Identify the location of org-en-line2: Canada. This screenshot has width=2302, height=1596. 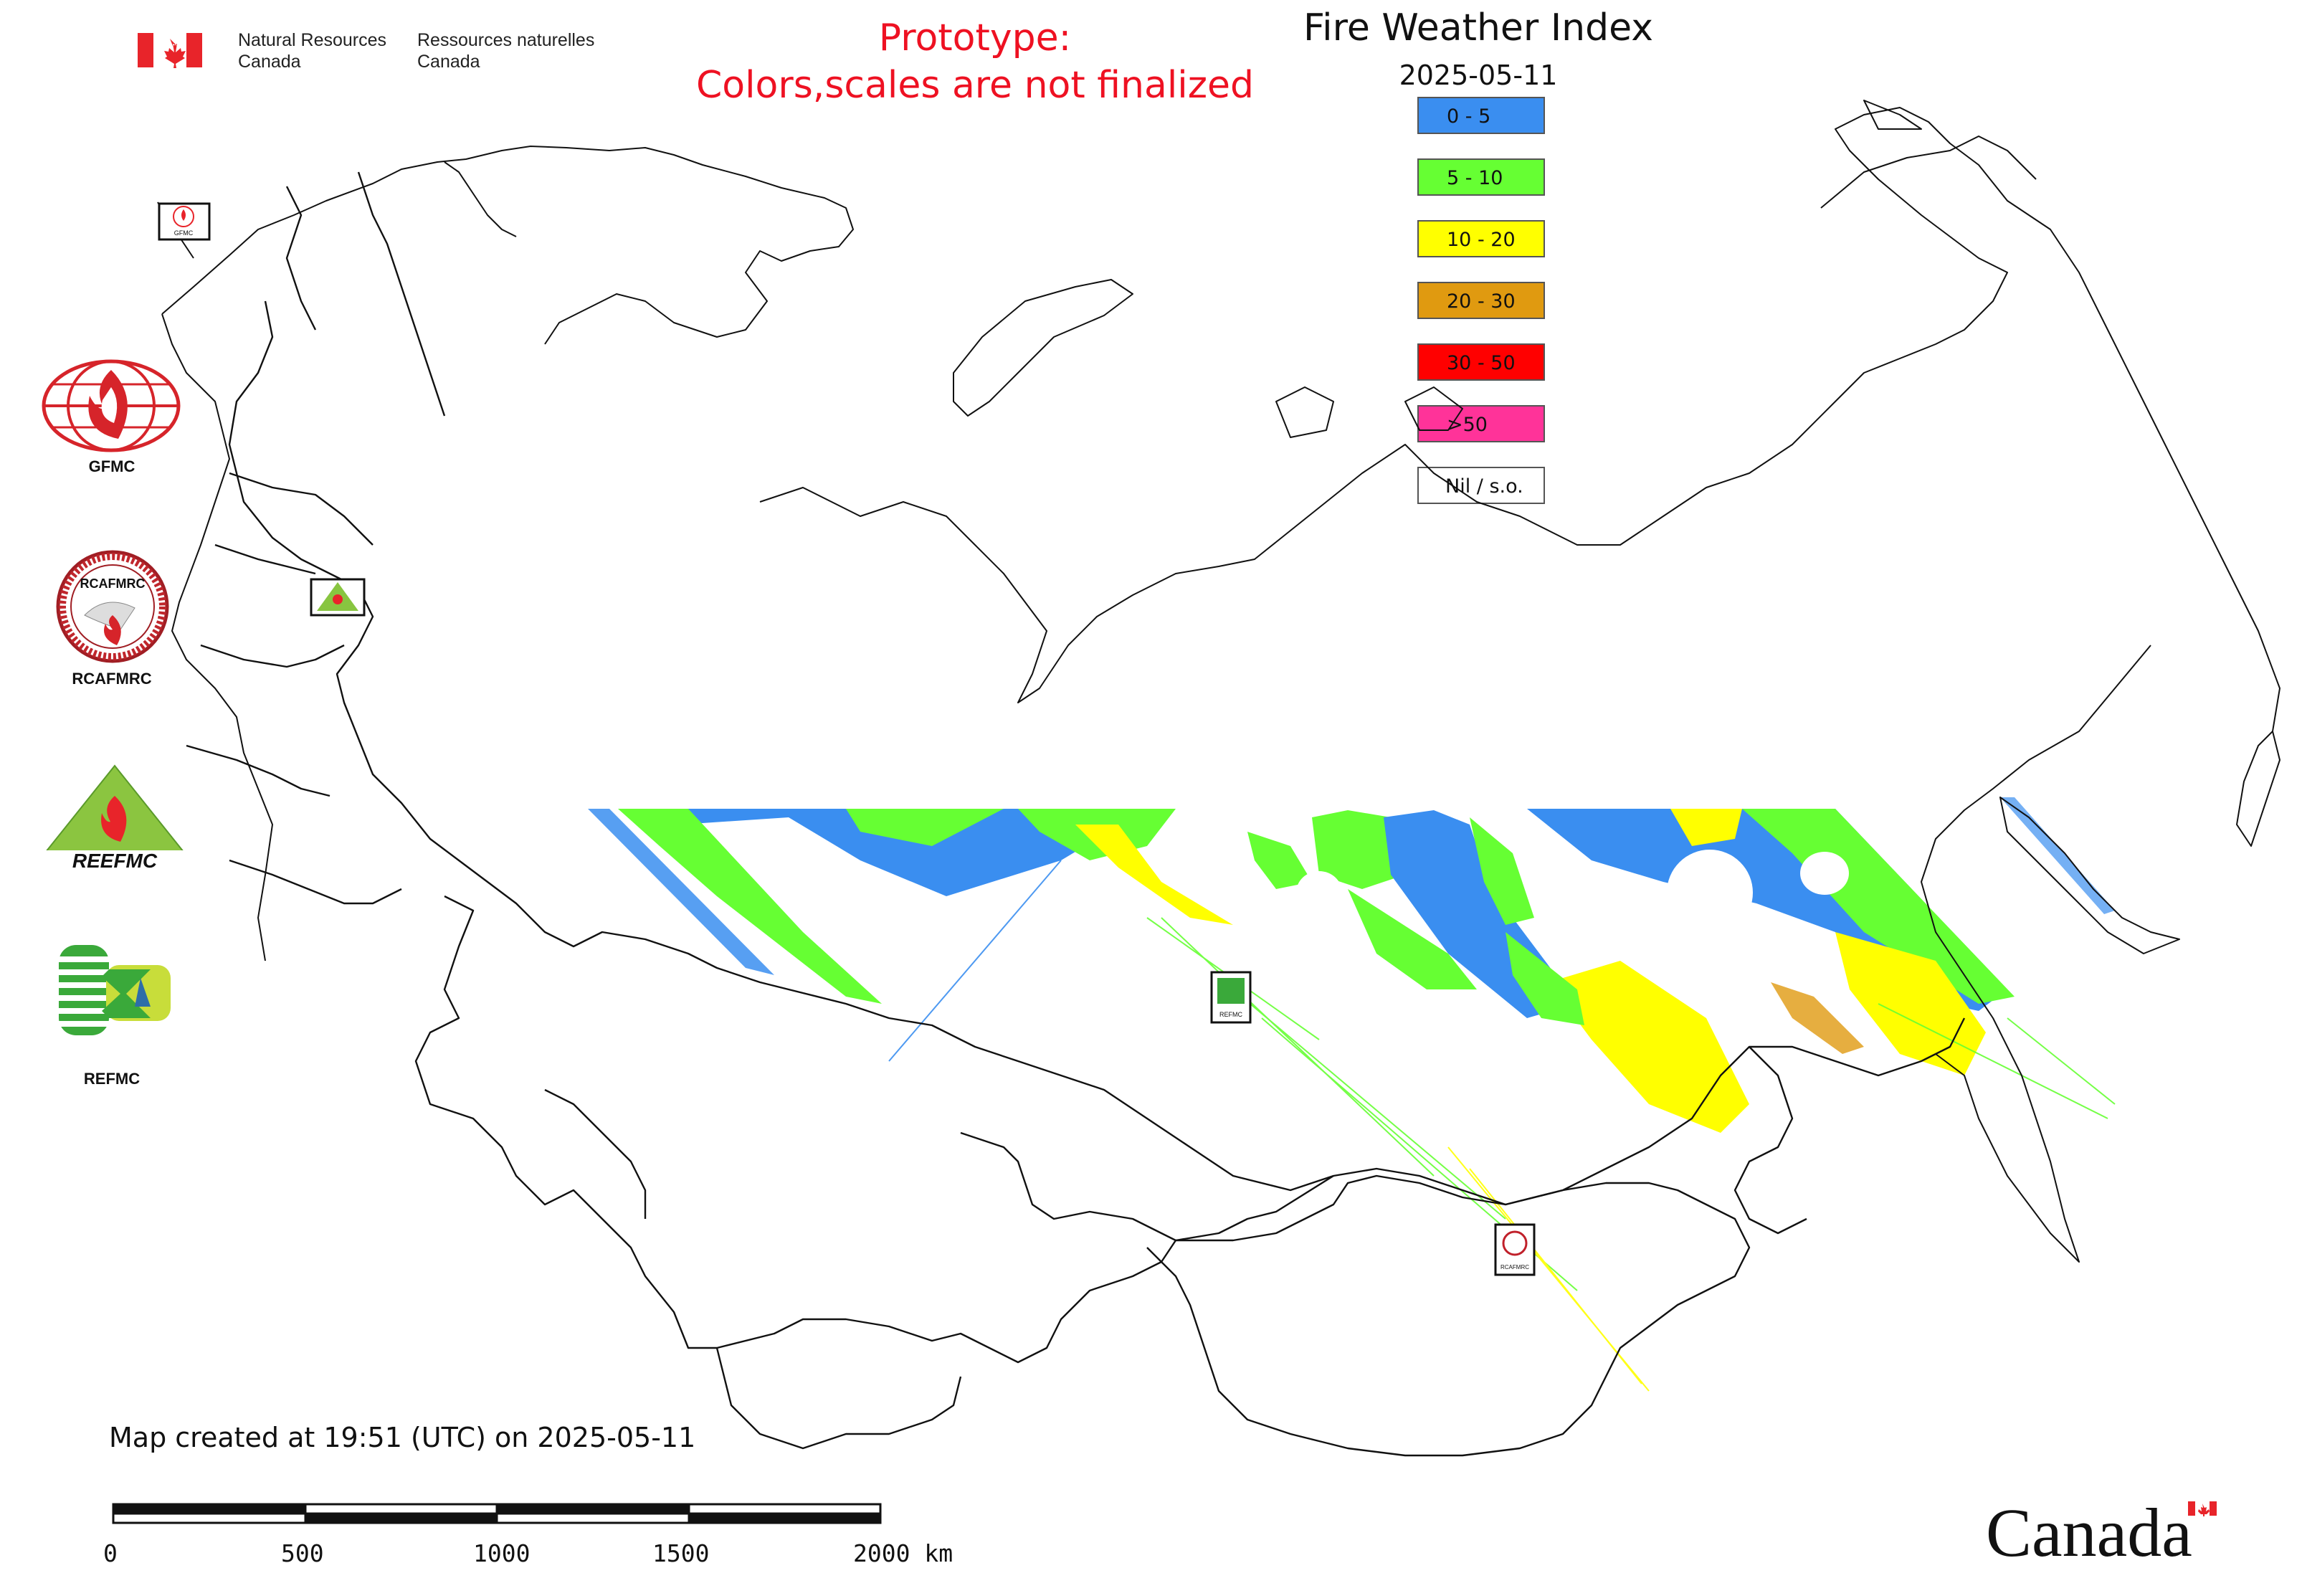
(269, 62).